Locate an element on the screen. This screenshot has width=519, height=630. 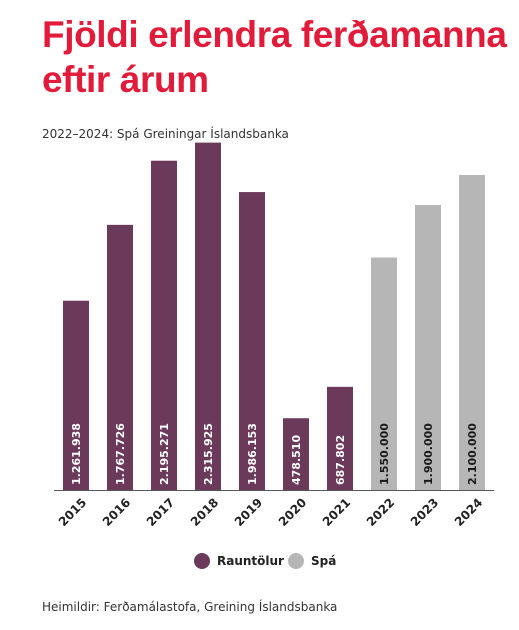
chart-title: Fjöldi erlendra ferðamanna eftir árum is located at coordinates (274, 57).